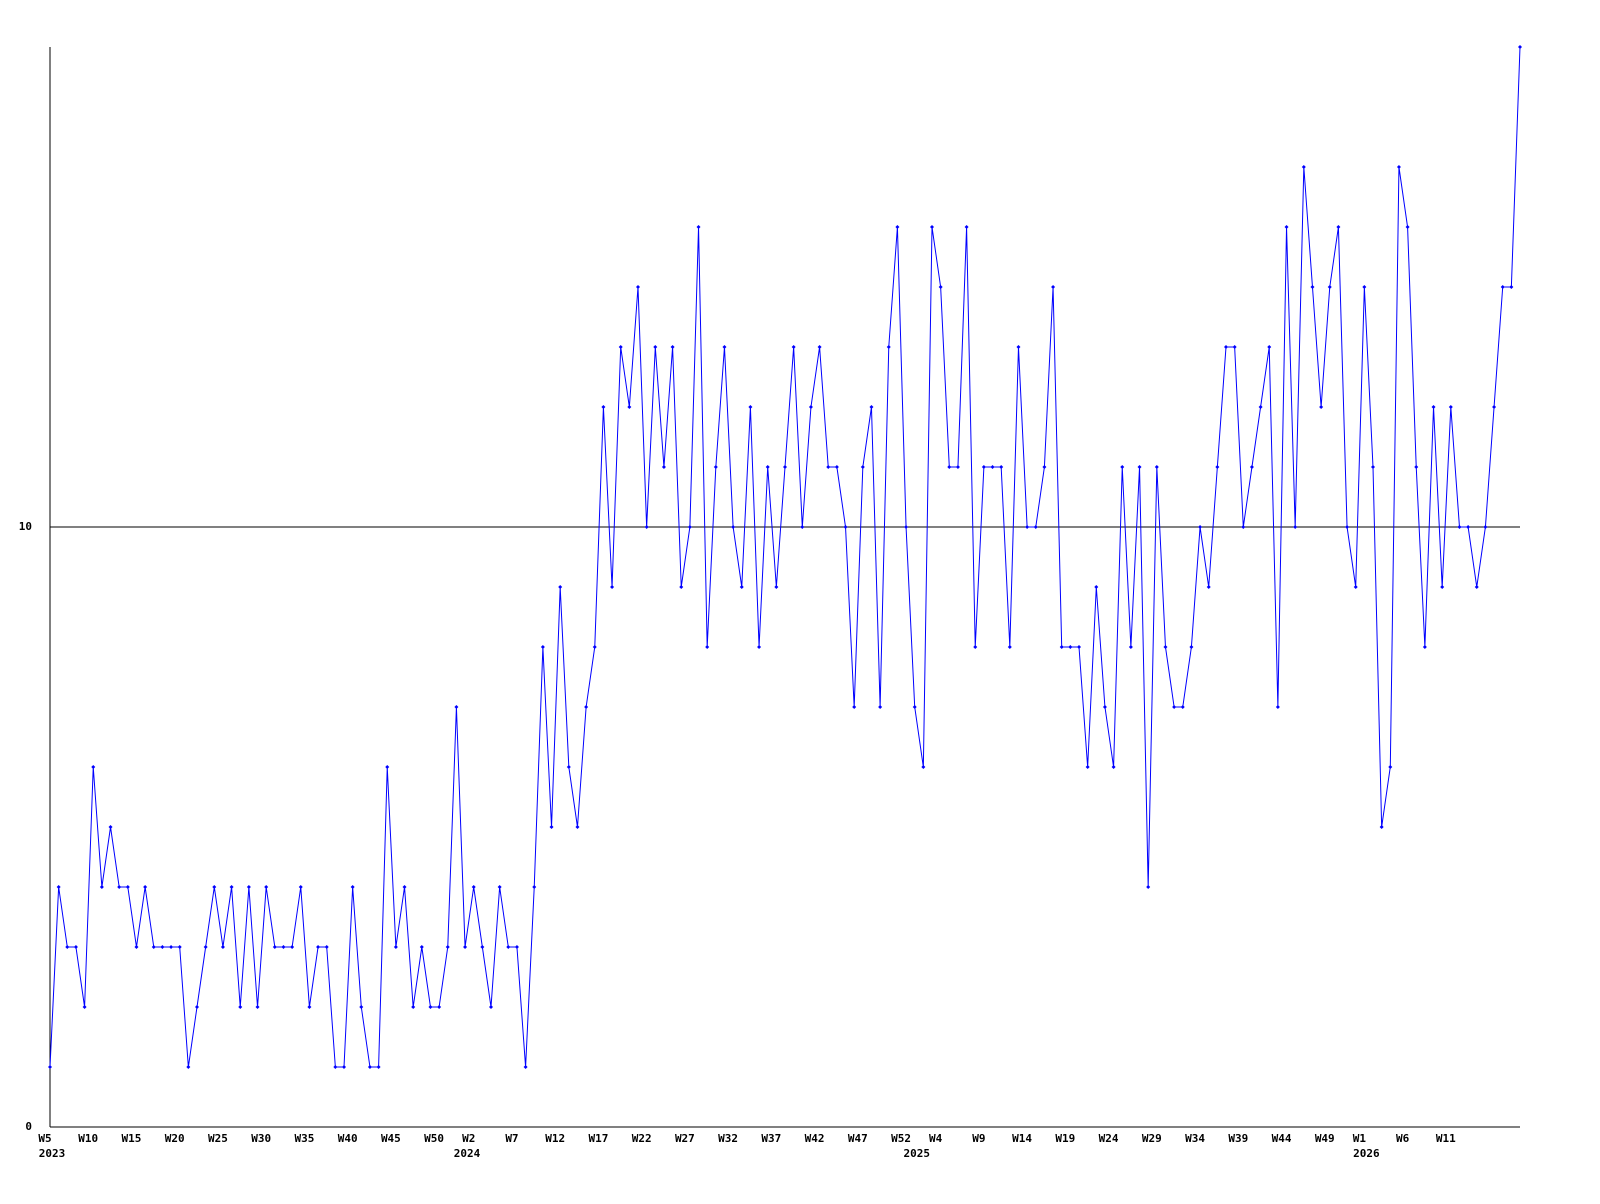  I want to click on x-tick-label: W52, so click(901, 1138).